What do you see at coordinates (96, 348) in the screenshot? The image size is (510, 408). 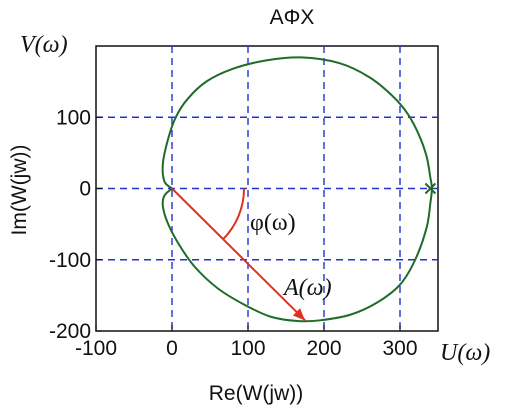 I see `x-tick-label: -100` at bounding box center [96, 348].